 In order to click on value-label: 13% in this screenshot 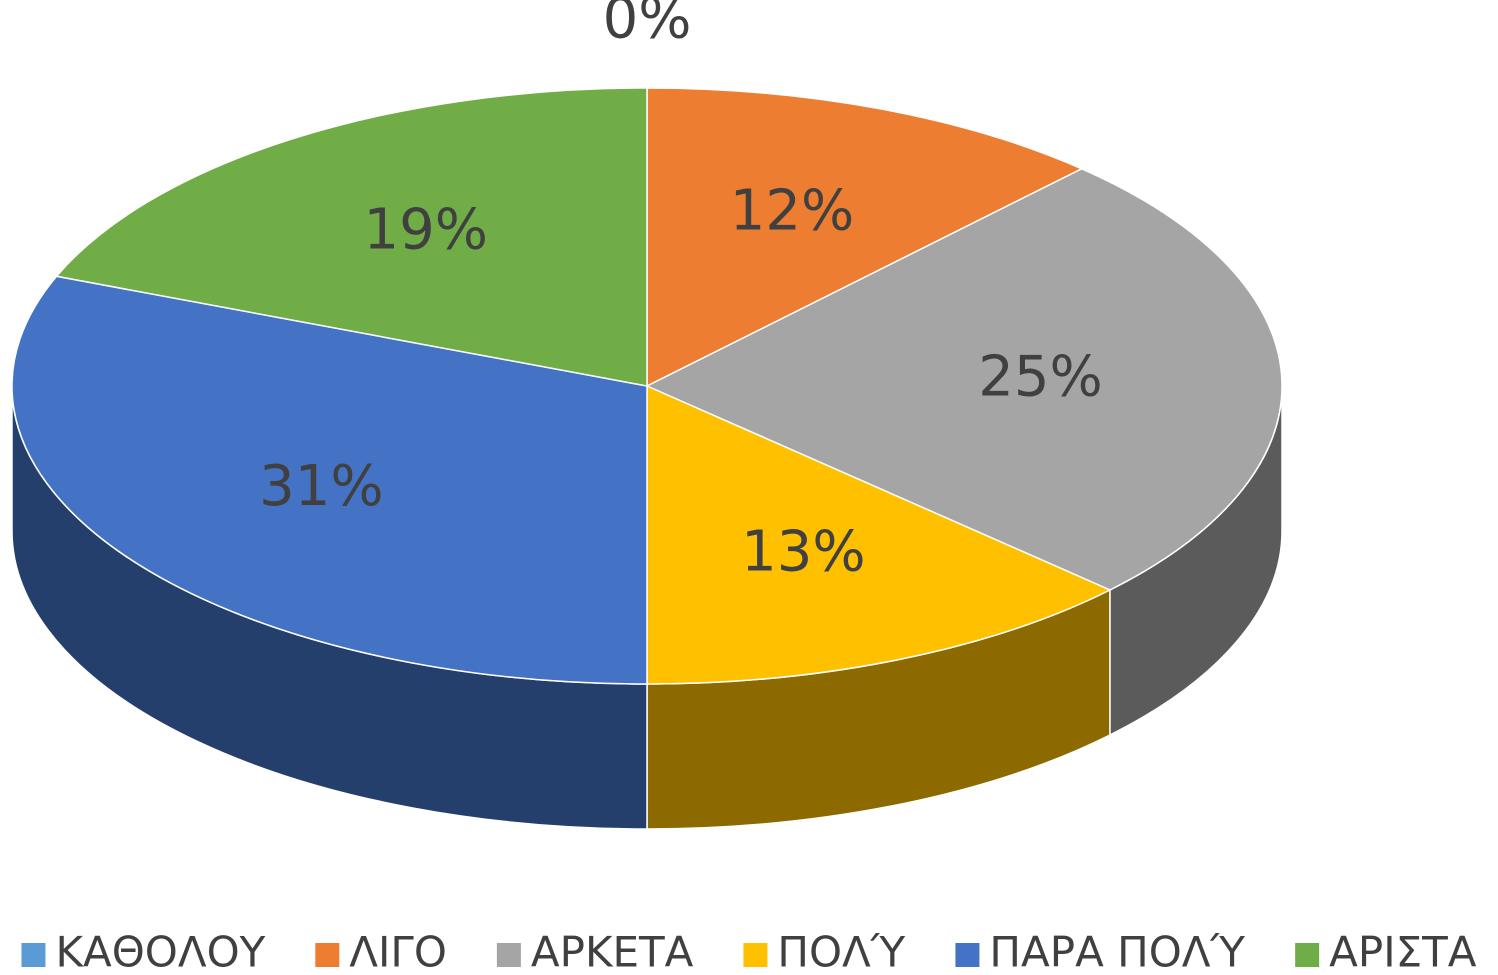, I will do `click(803, 552)`.